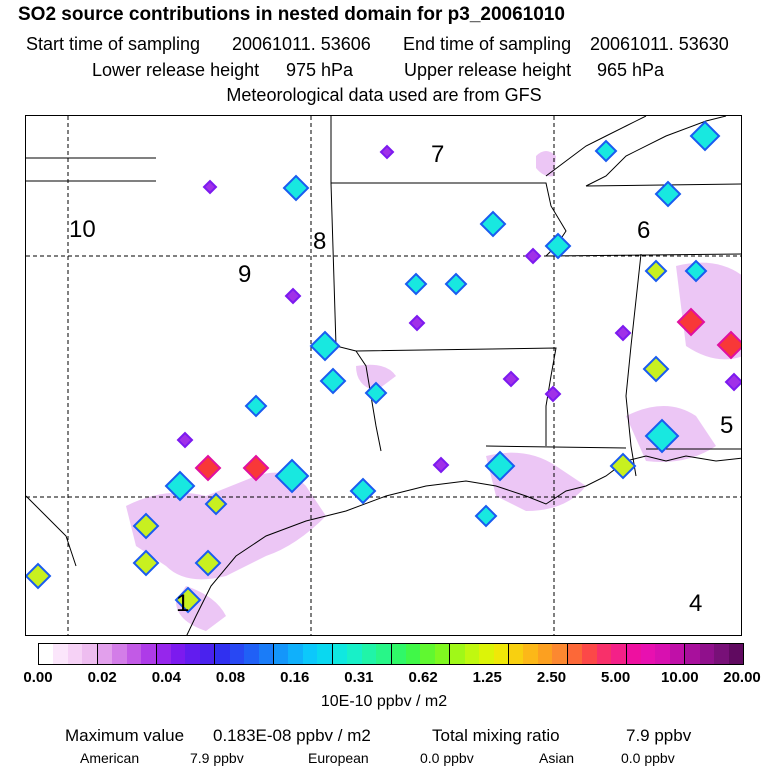 This screenshot has height=768, width=768. I want to click on region-number-10: 10, so click(82, 229).